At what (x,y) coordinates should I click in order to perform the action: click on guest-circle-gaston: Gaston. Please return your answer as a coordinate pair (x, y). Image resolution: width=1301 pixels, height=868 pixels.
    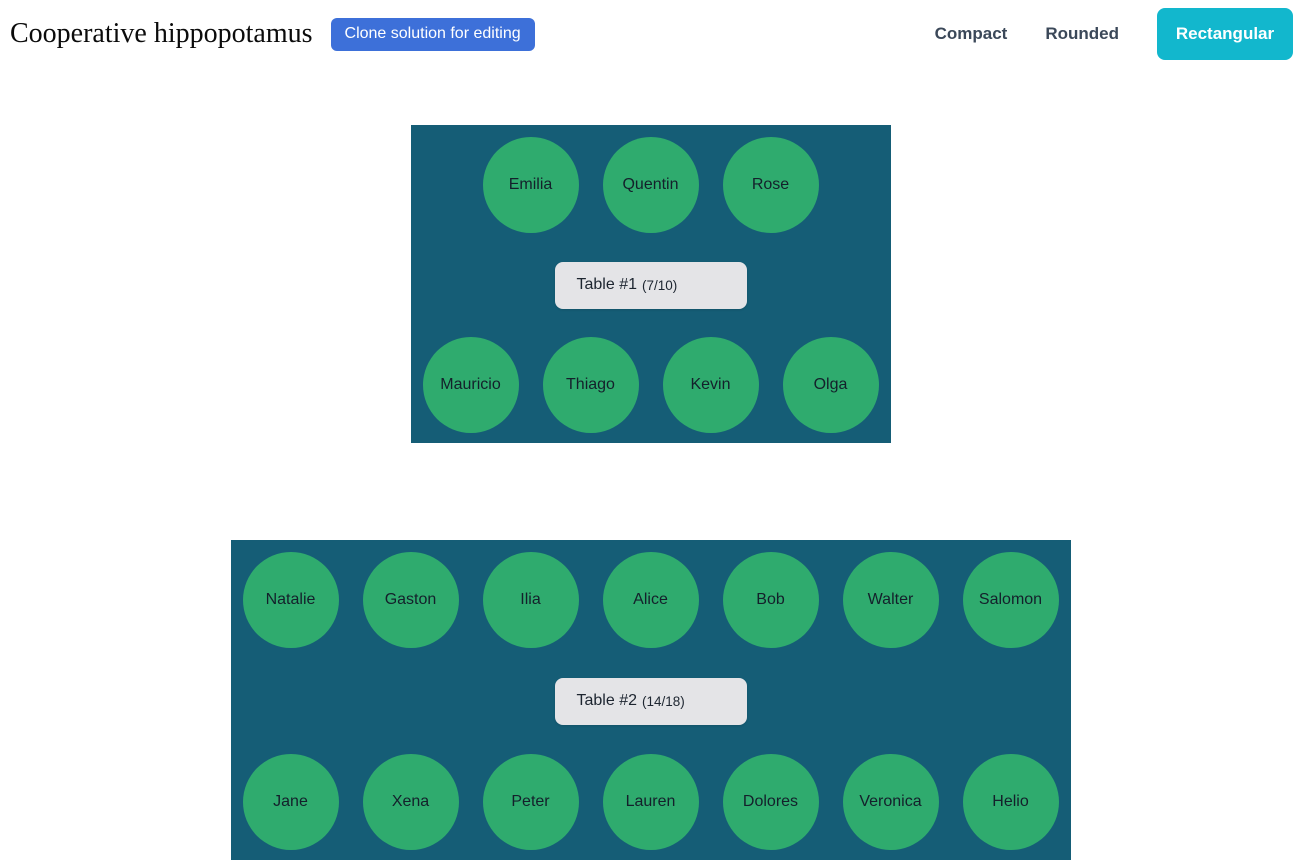
    Looking at the image, I should click on (410, 600).